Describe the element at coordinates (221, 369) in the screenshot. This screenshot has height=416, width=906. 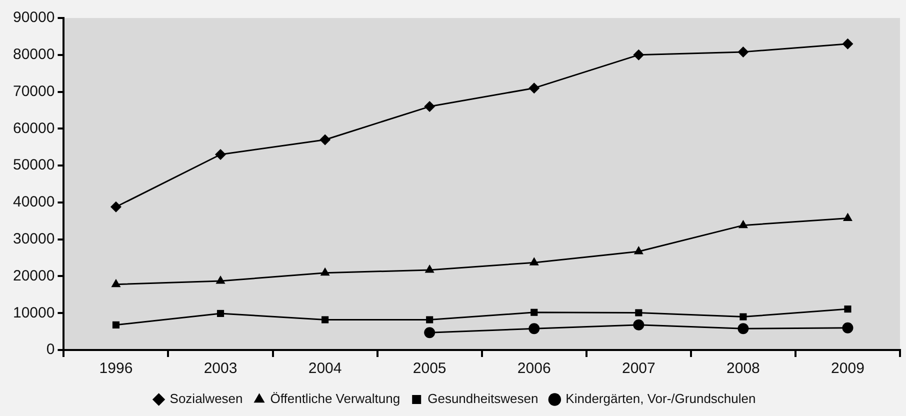
I see `x-tick-label: 2003` at that location.